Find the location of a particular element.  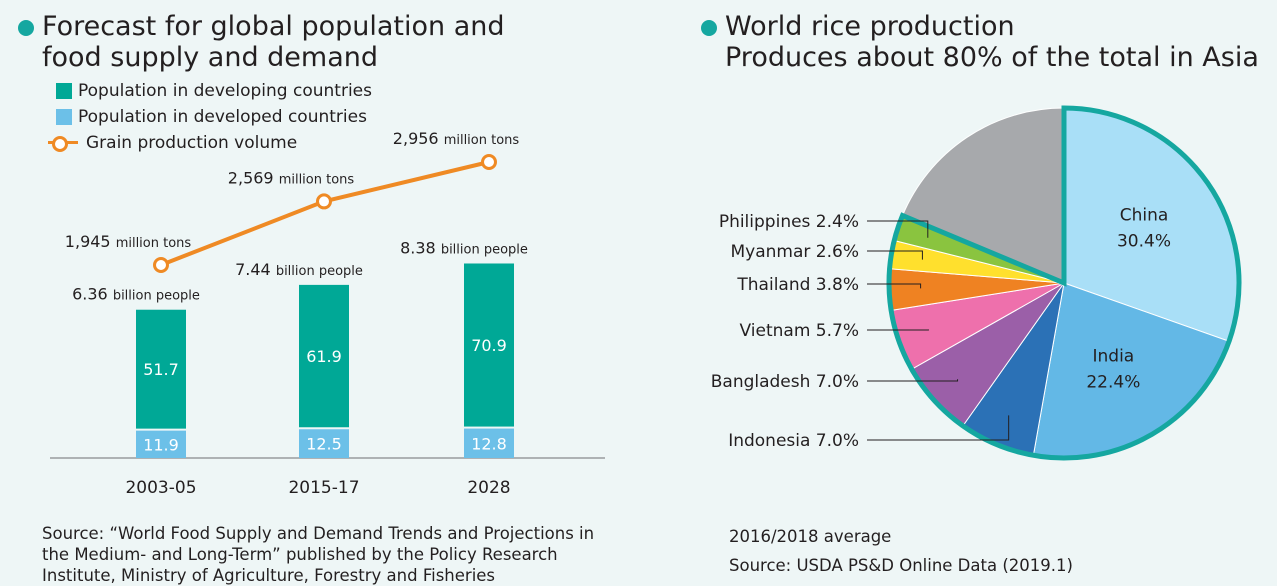

data-label-developing: 70.9 is located at coordinates (489, 345).